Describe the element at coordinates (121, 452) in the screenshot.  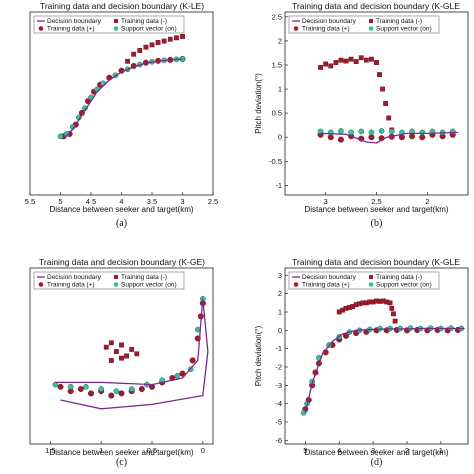
I see `x-axis-label: Distance between seeker and target(km)` at that location.